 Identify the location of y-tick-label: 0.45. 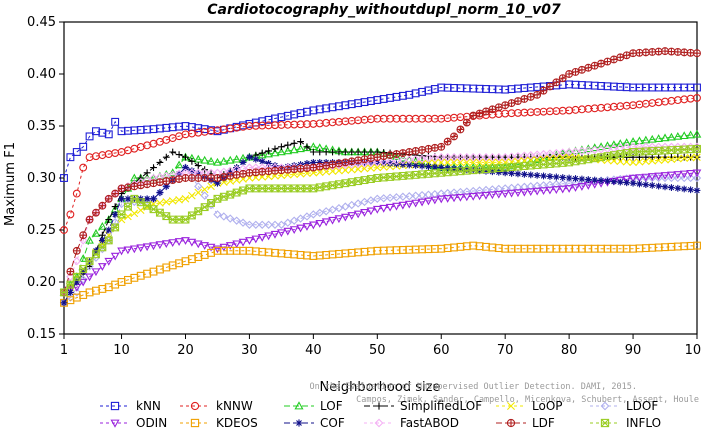
(41, 22).